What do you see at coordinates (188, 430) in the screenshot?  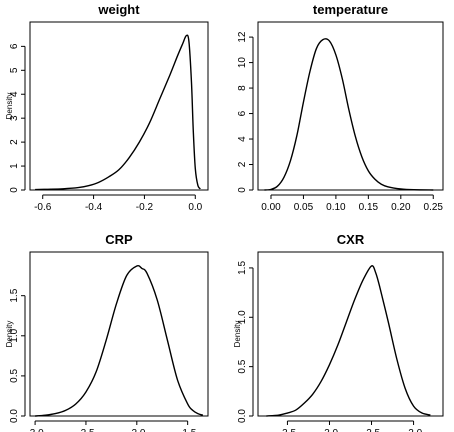 I see `x-tick-label: -1.5` at bounding box center [188, 430].